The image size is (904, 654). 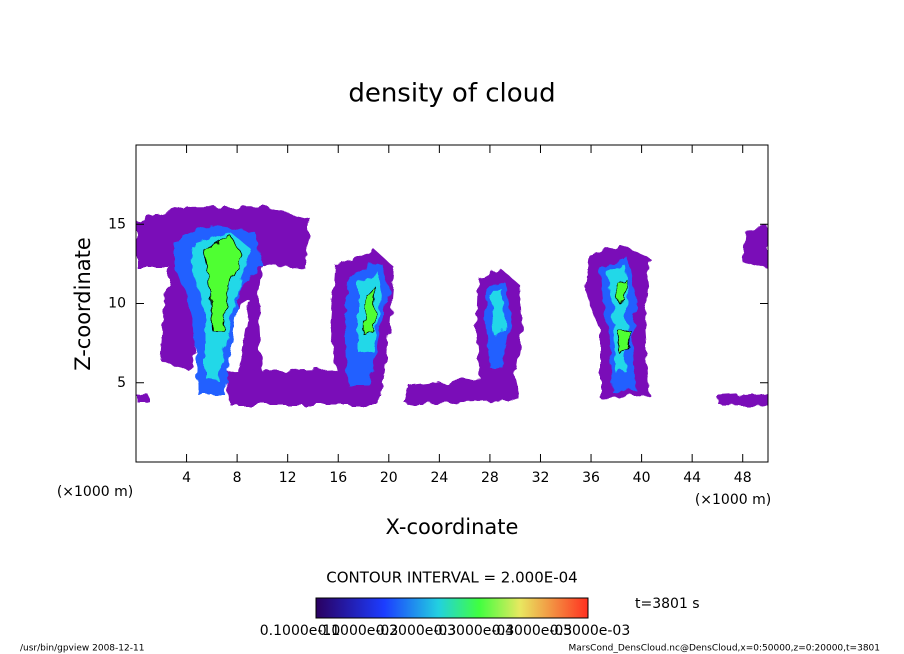 I want to click on x-tick-label: 28, so click(x=490, y=478).